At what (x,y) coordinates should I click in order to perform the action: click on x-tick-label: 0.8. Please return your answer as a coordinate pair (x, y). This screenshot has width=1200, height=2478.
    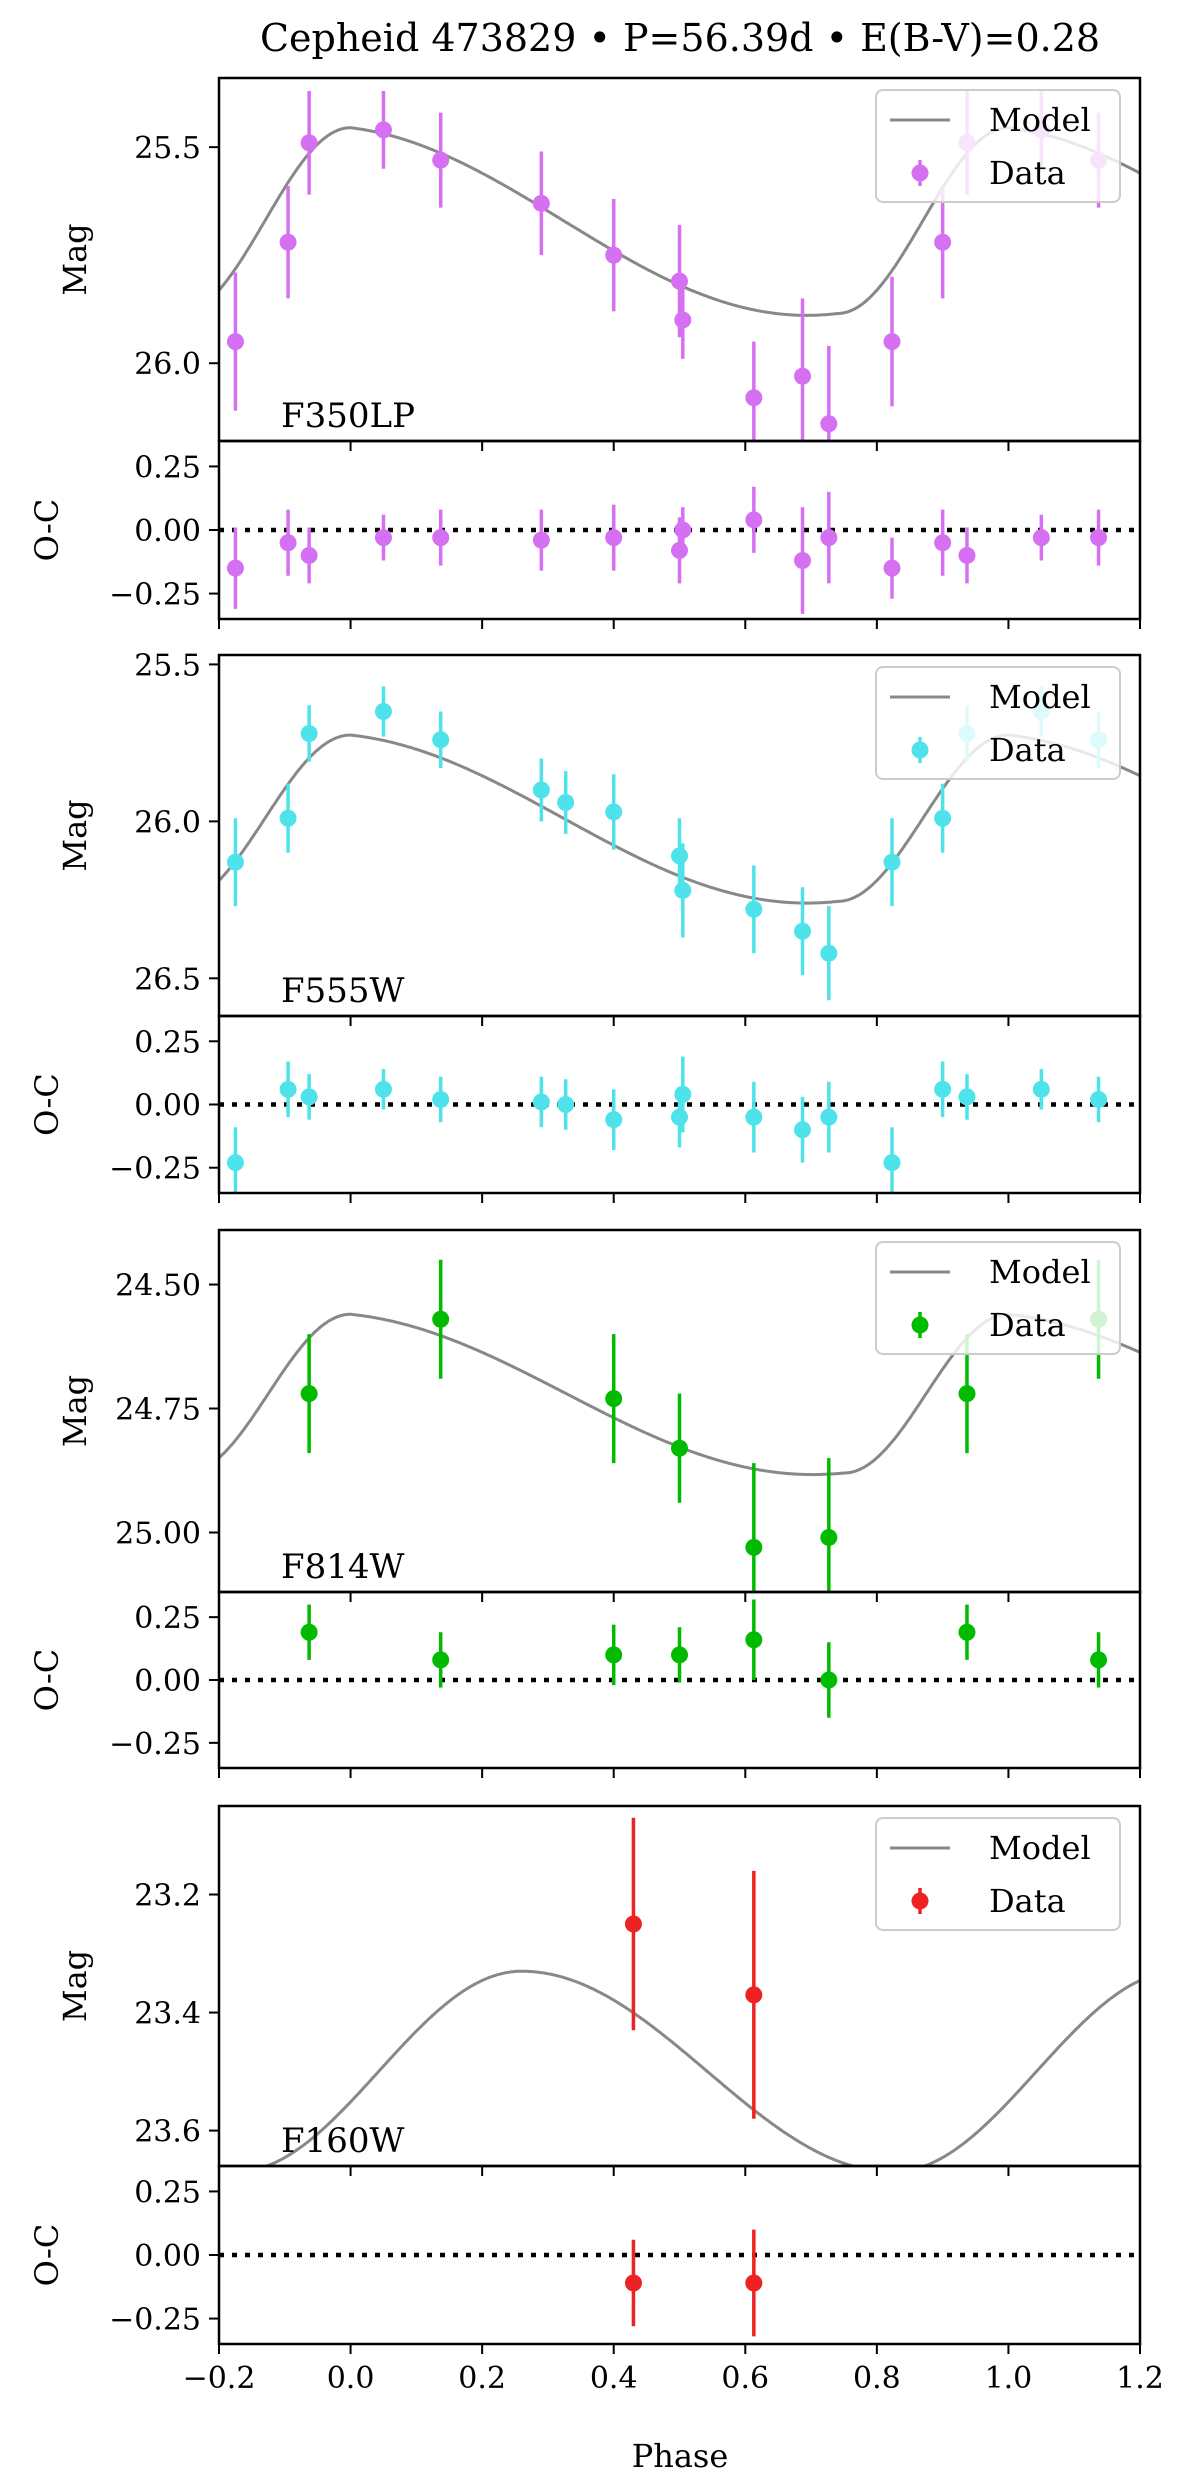
    Looking at the image, I should click on (877, 2378).